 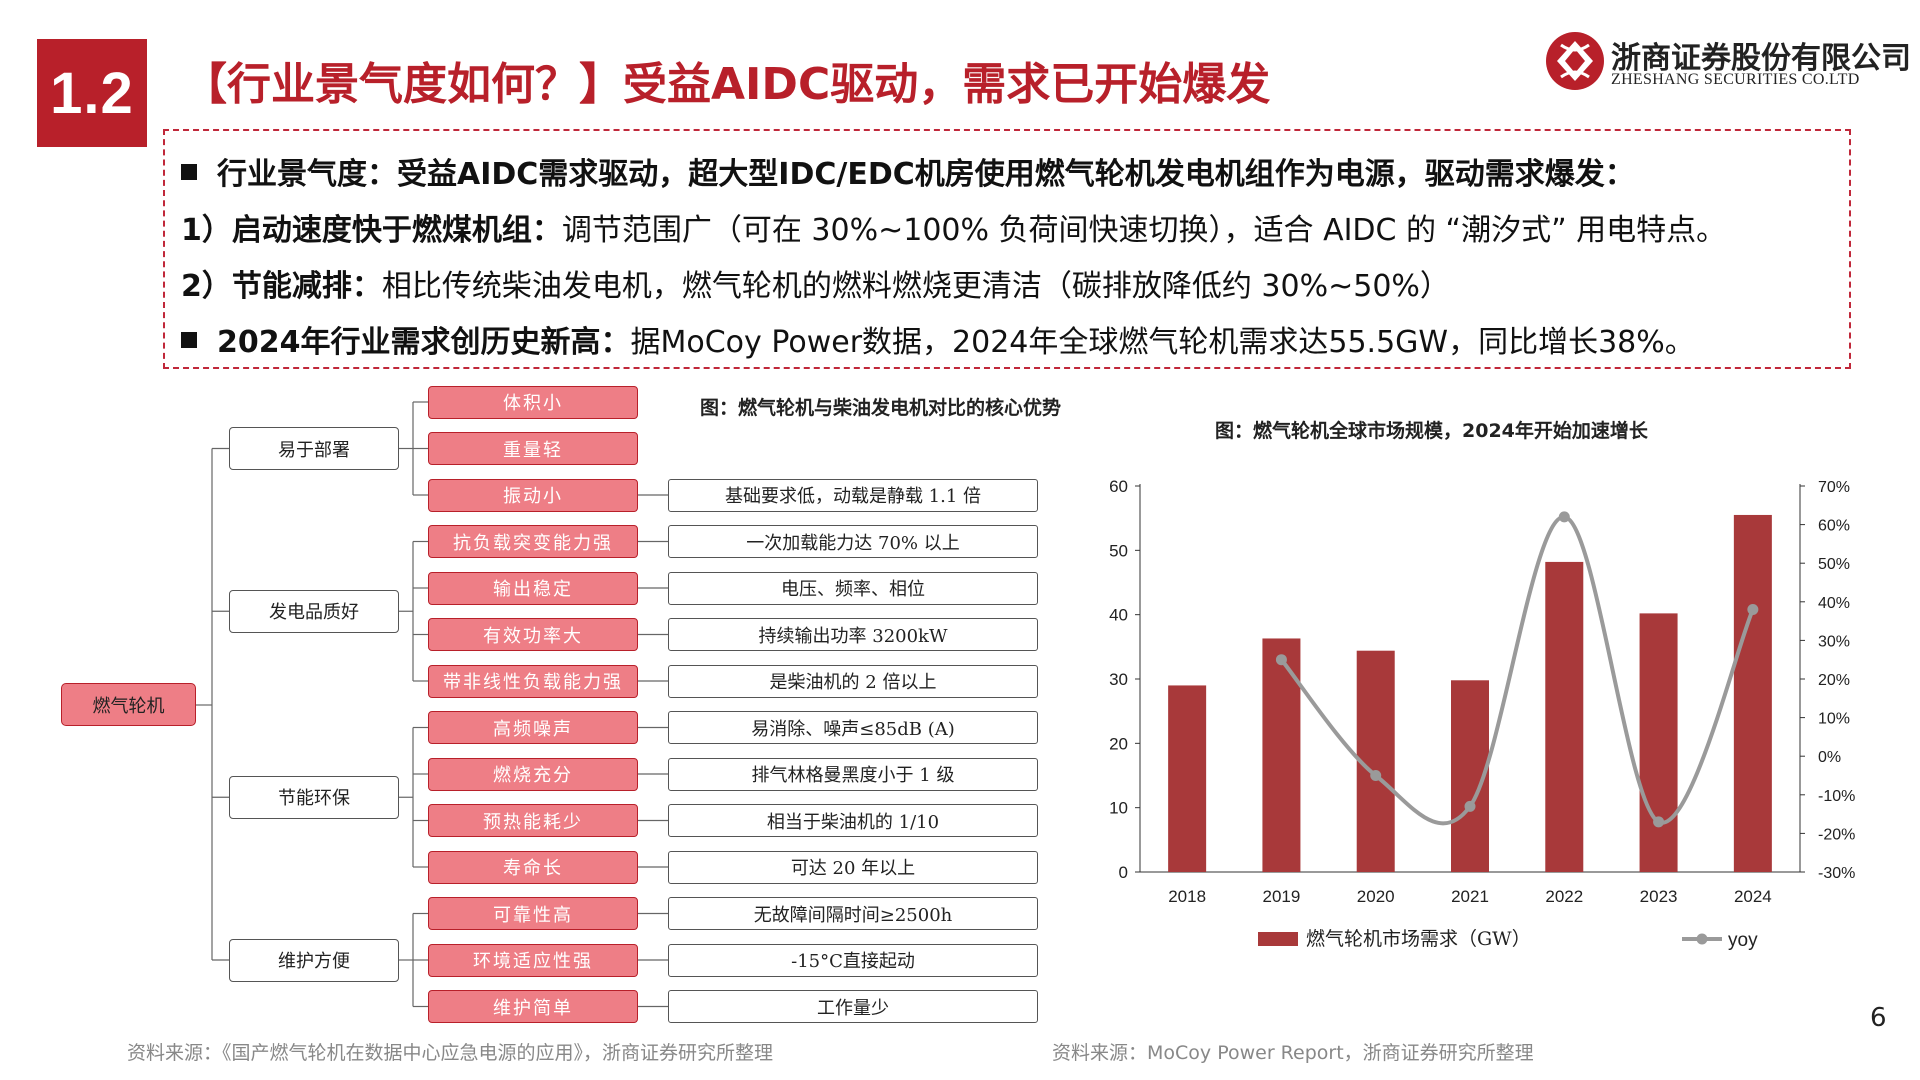 I want to click on feature-node: 体积小, so click(x=533, y=402).